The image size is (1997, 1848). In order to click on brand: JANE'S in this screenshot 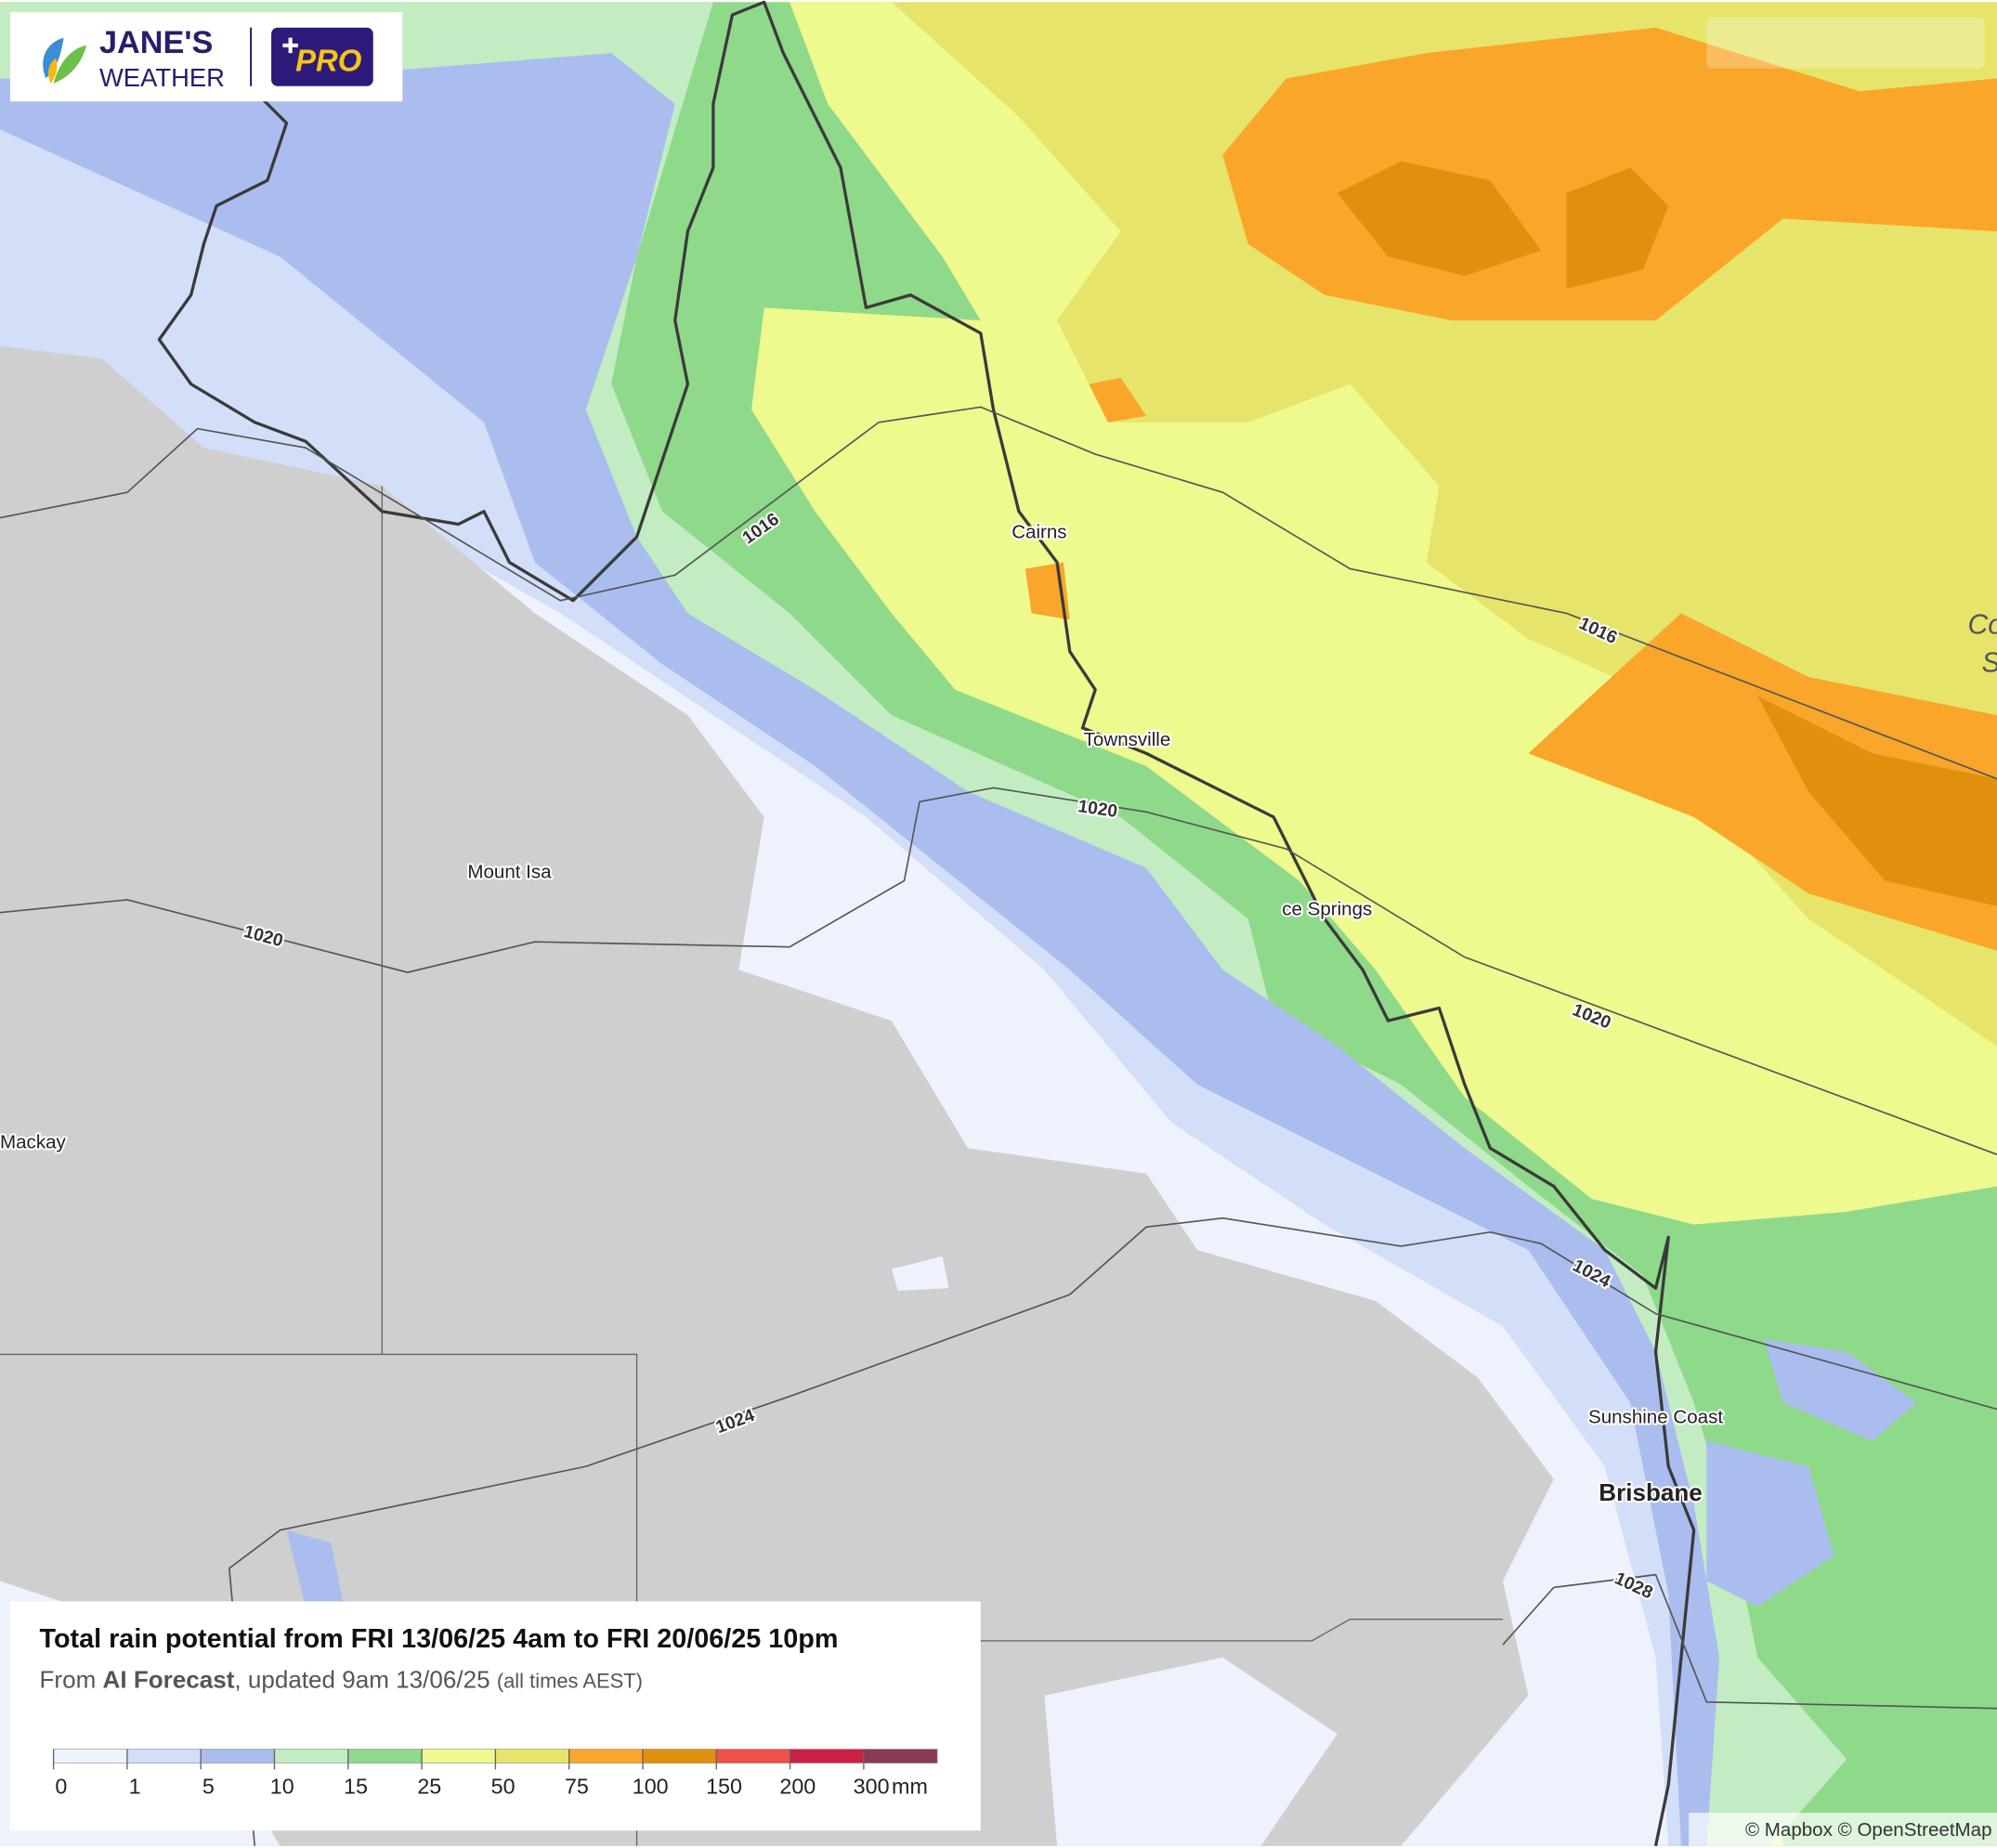, I will do `click(156, 42)`.